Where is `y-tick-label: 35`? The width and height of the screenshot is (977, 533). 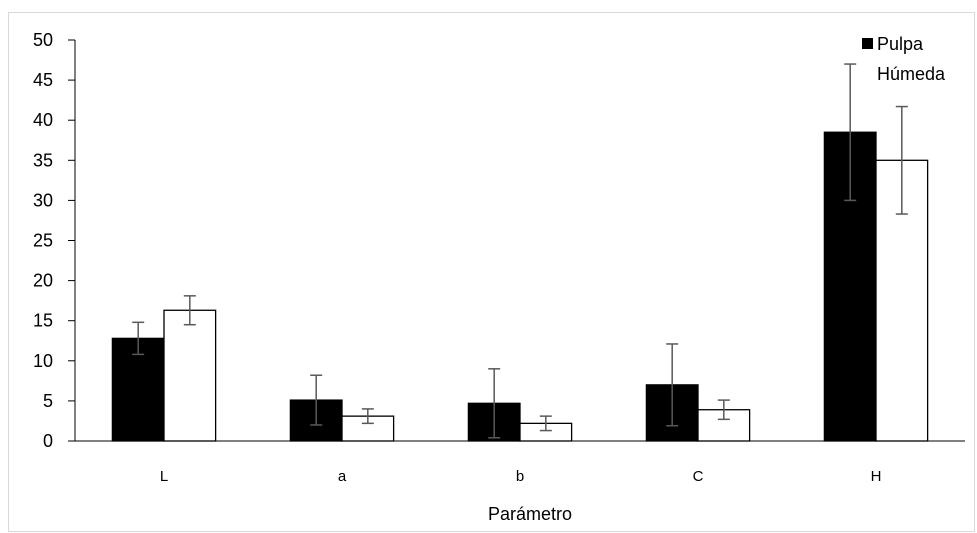 y-tick-label: 35 is located at coordinates (43, 160).